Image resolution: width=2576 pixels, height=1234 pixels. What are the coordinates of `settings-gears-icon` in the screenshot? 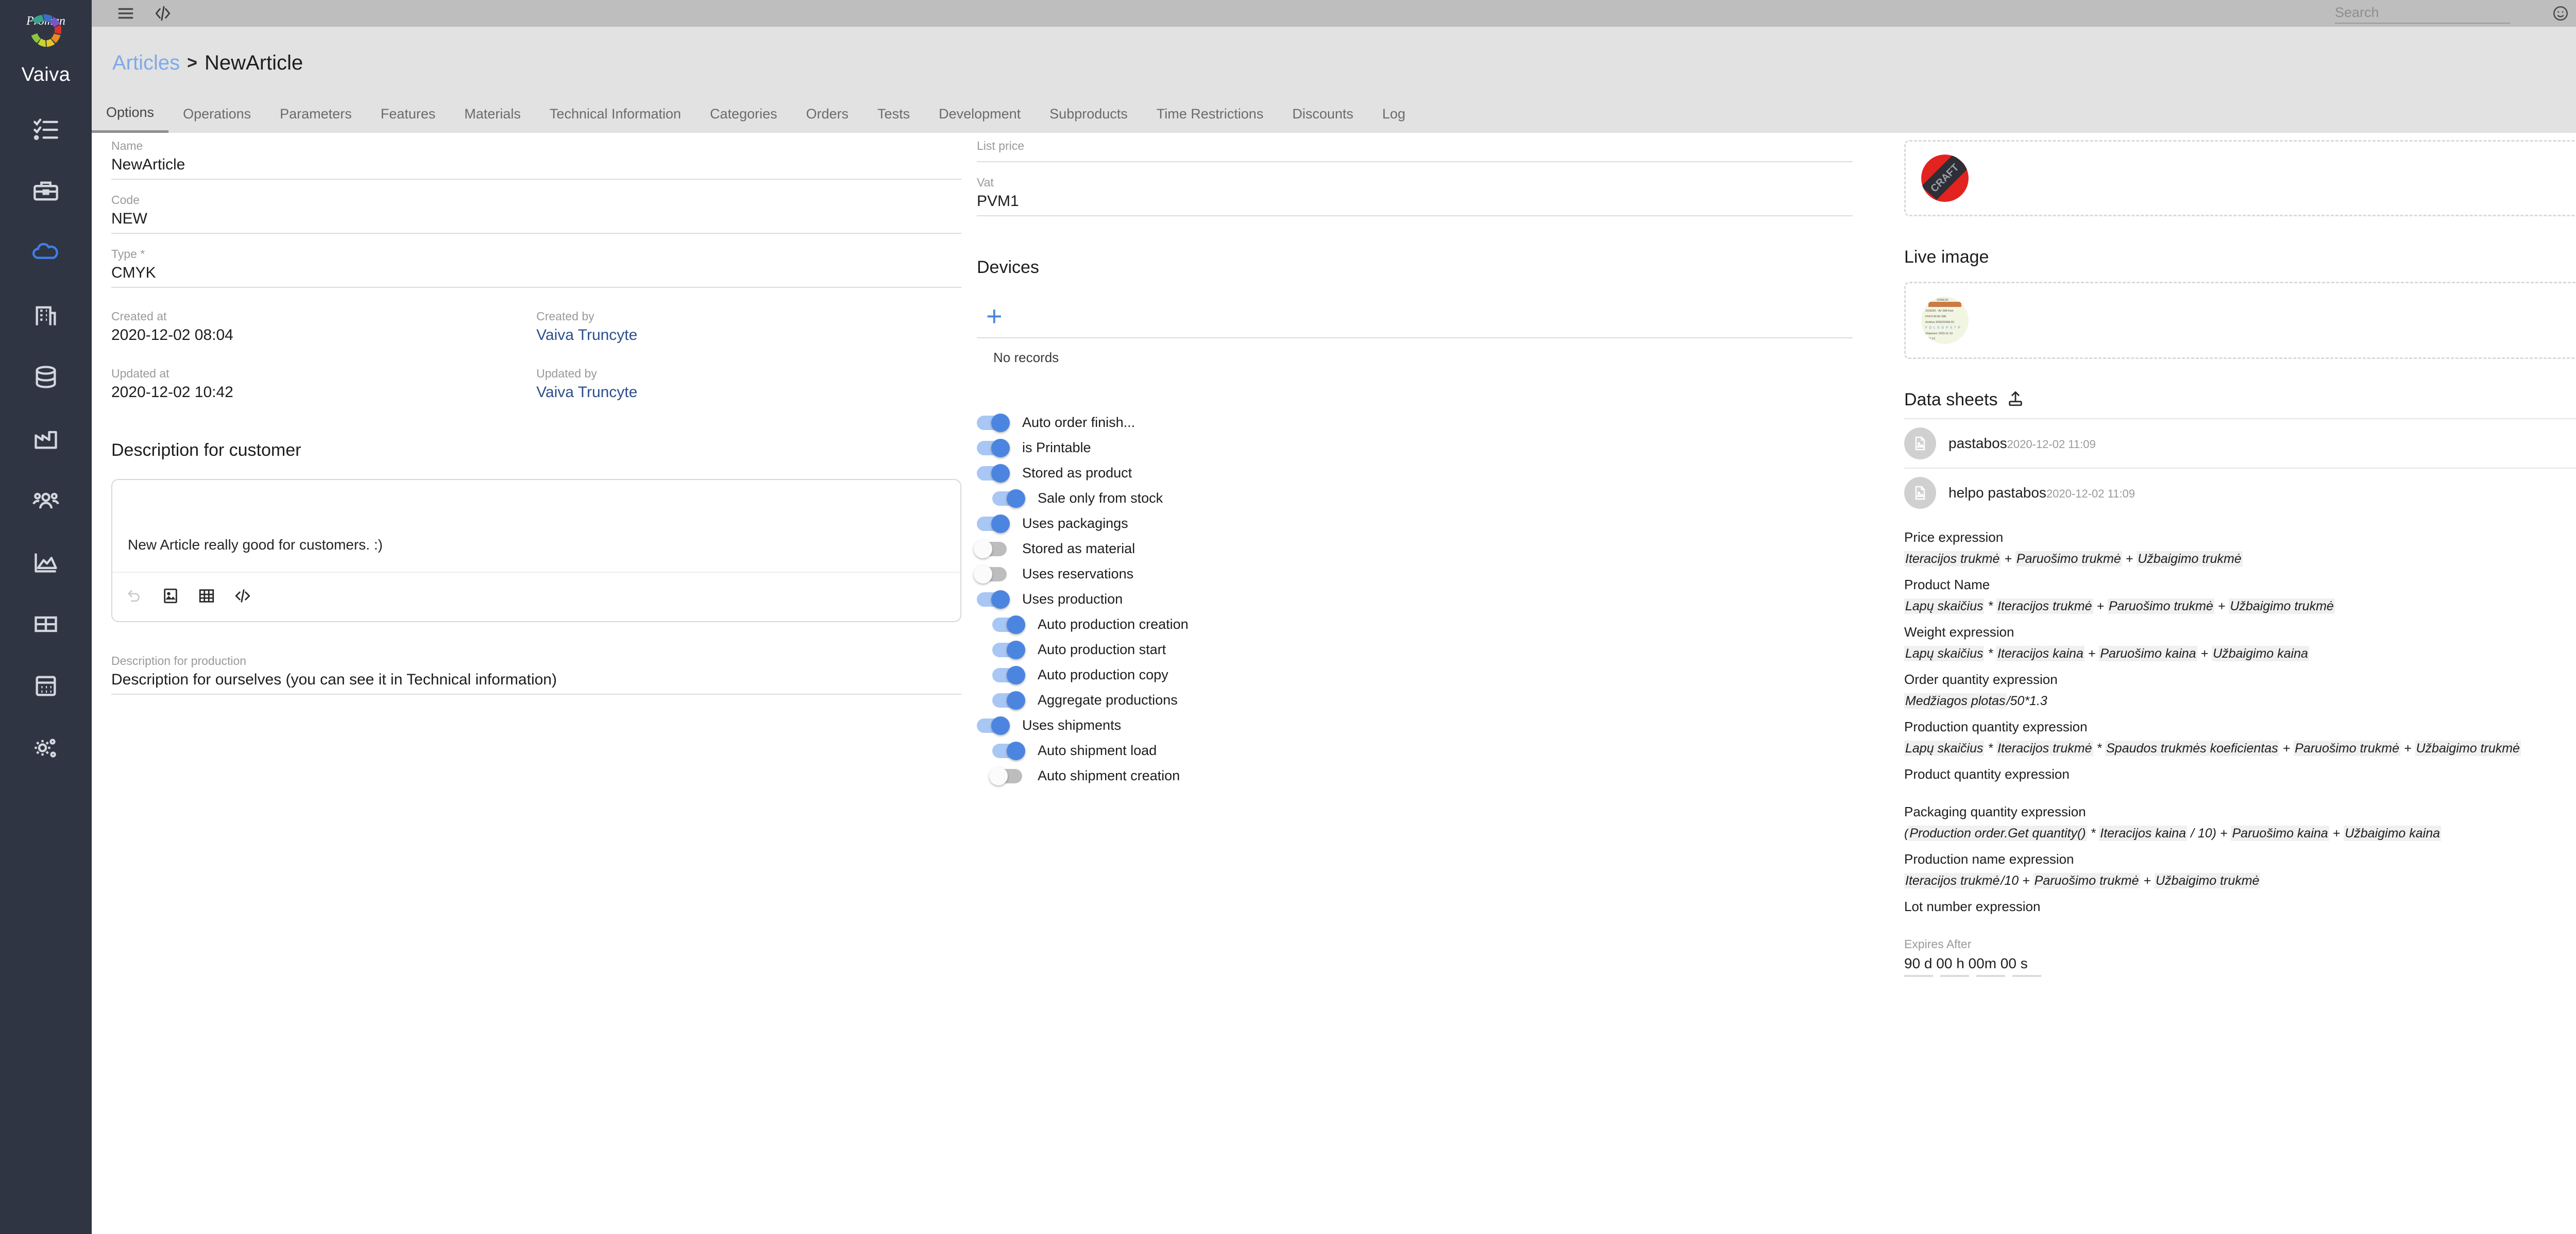 It's located at (2575, 81).